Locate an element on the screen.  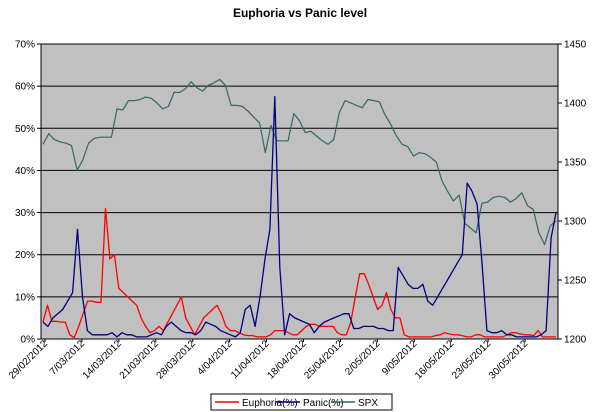
y-left-tick-label: 40% is located at coordinates (25, 171).